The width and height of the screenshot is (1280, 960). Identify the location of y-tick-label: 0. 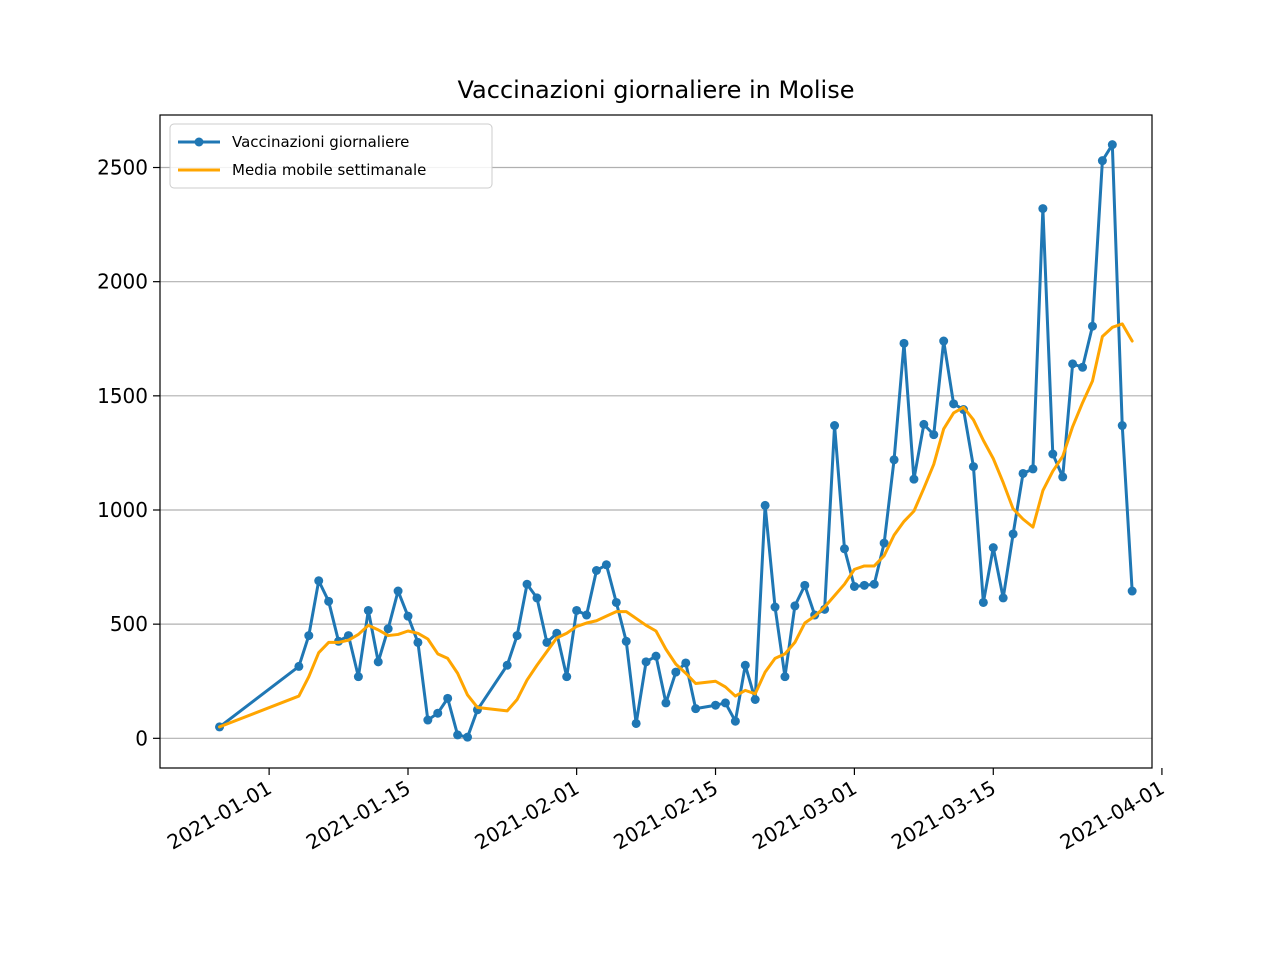
(141, 738).